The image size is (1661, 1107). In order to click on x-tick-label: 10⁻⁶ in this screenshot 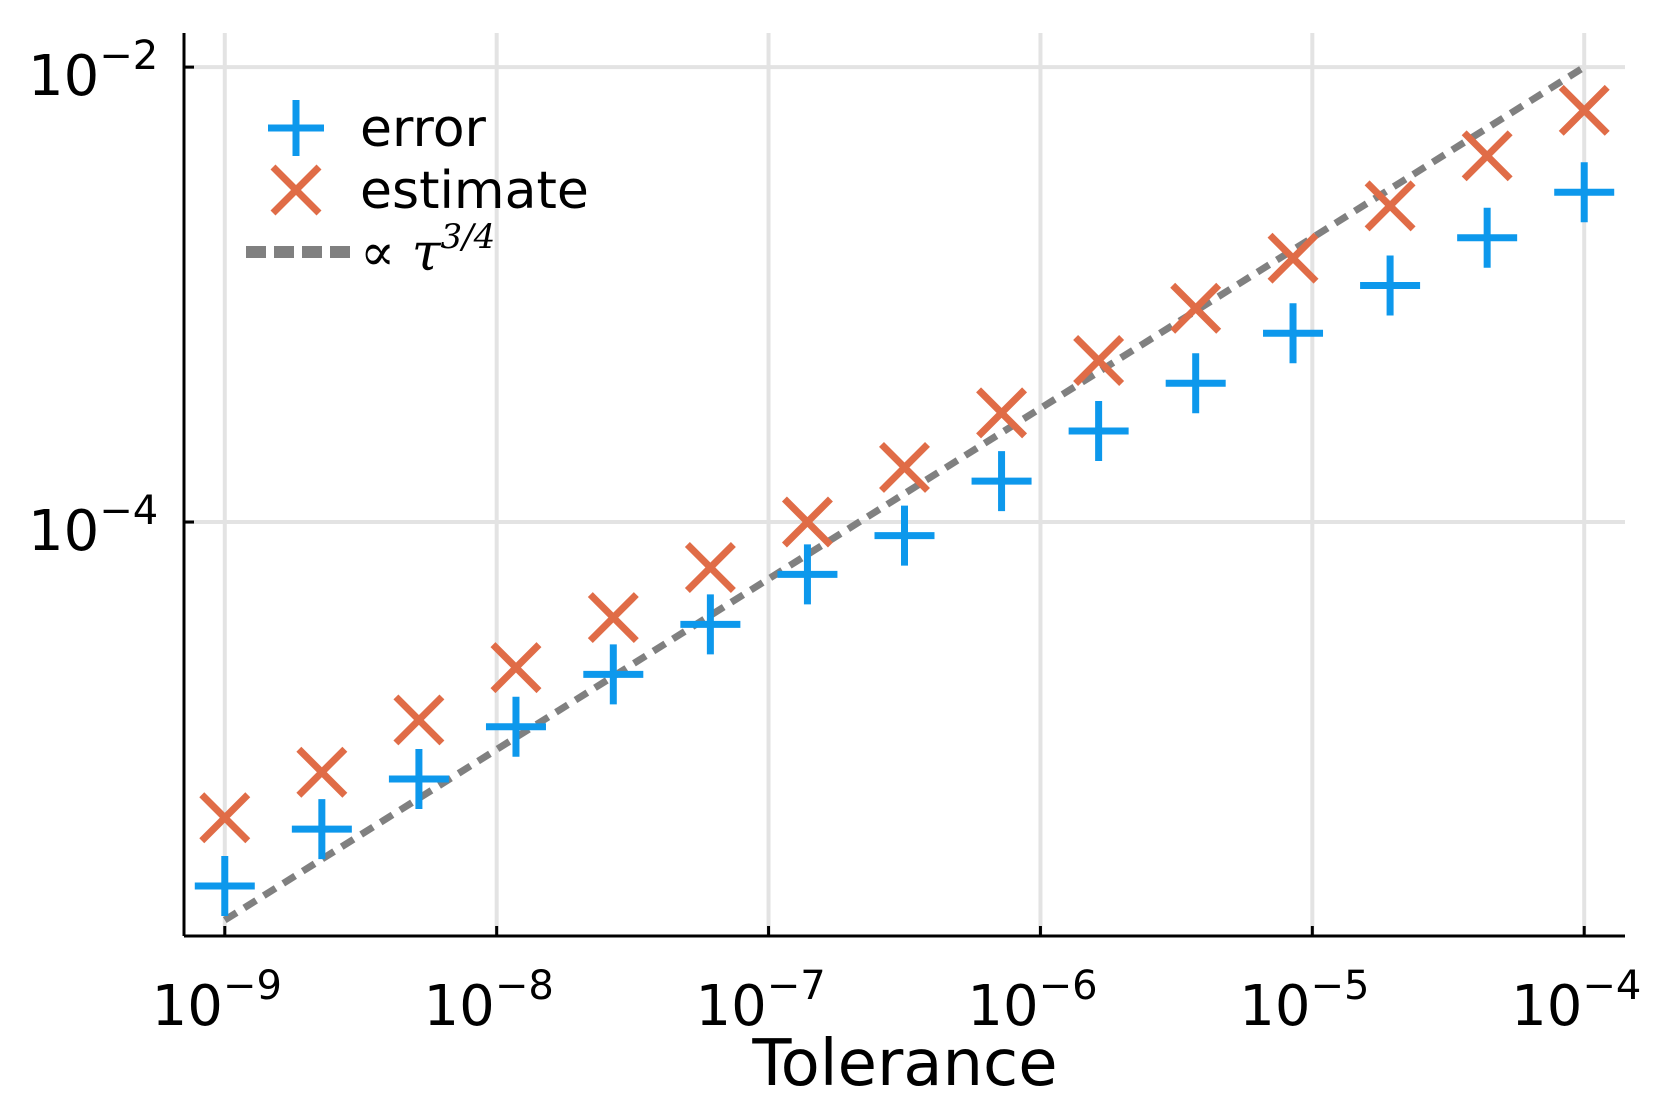, I will do `click(1032, 1001)`.